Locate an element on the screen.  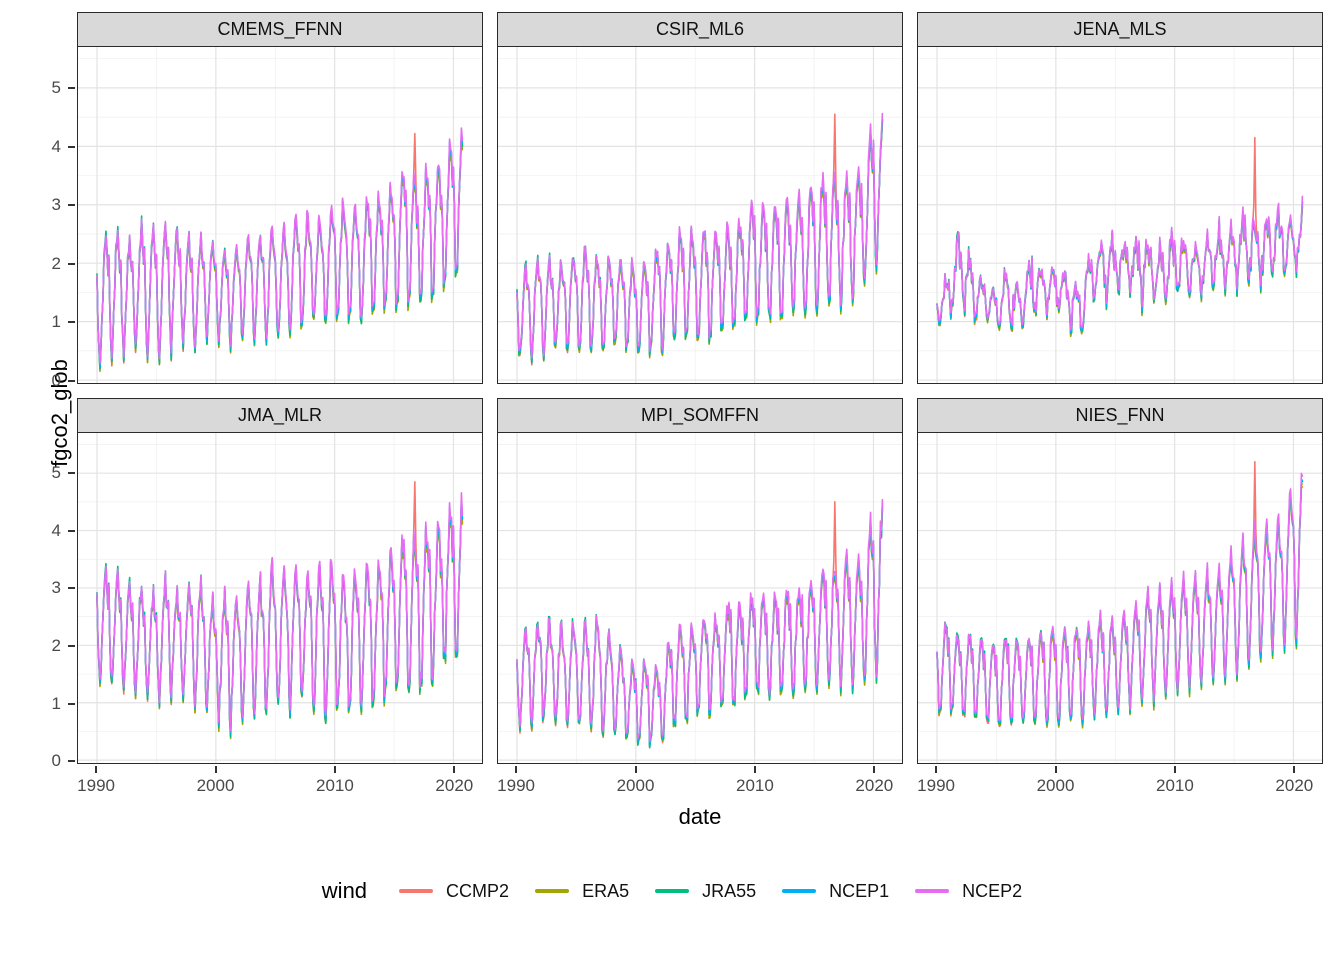
legend: wind CCMP2 ERA5 JRA55 NCEP1 NCEP2 is located at coordinates (672, 891).